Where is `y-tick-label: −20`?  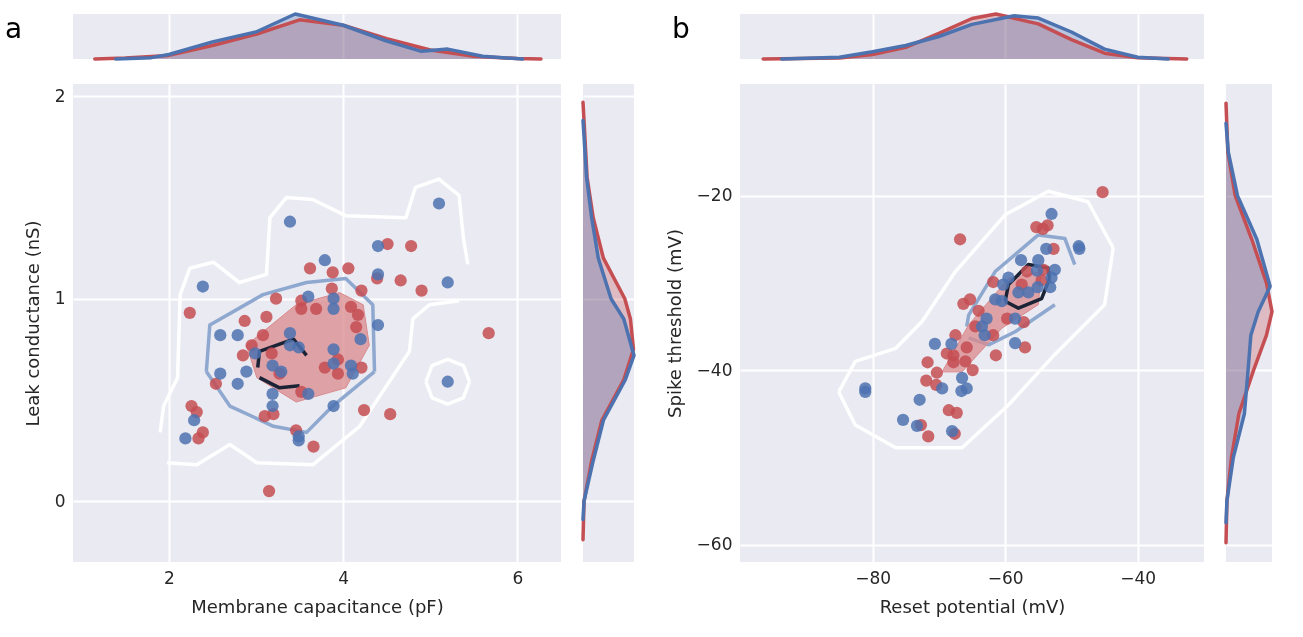 y-tick-label: −20 is located at coordinates (714, 195).